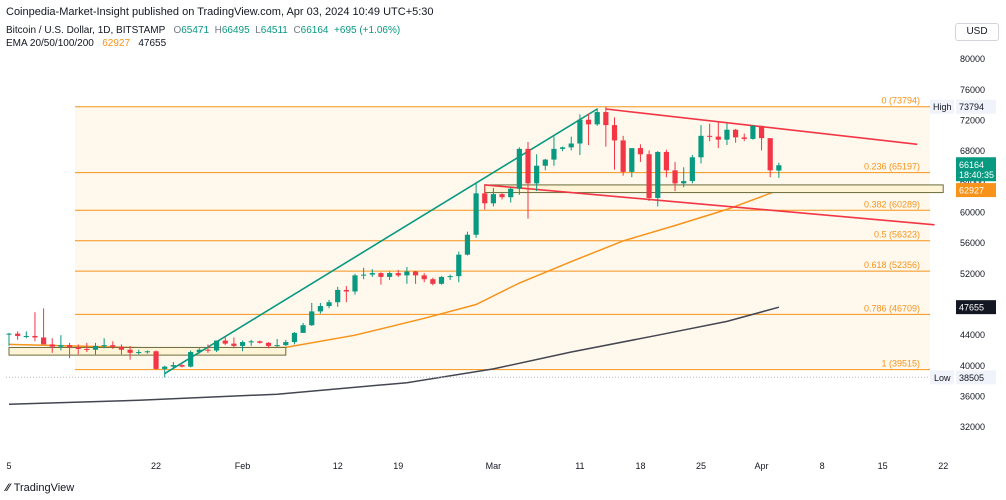 This screenshot has height=500, width=1006. I want to click on ohlc-close-key: C, so click(297, 30).